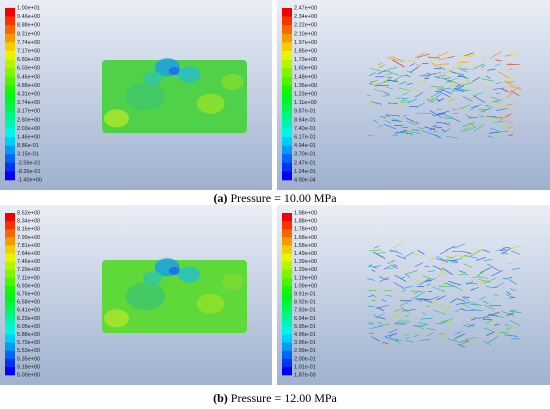  Describe the element at coordinates (28, 351) in the screenshot. I see `colorbar-label: 5.53e+00` at that location.